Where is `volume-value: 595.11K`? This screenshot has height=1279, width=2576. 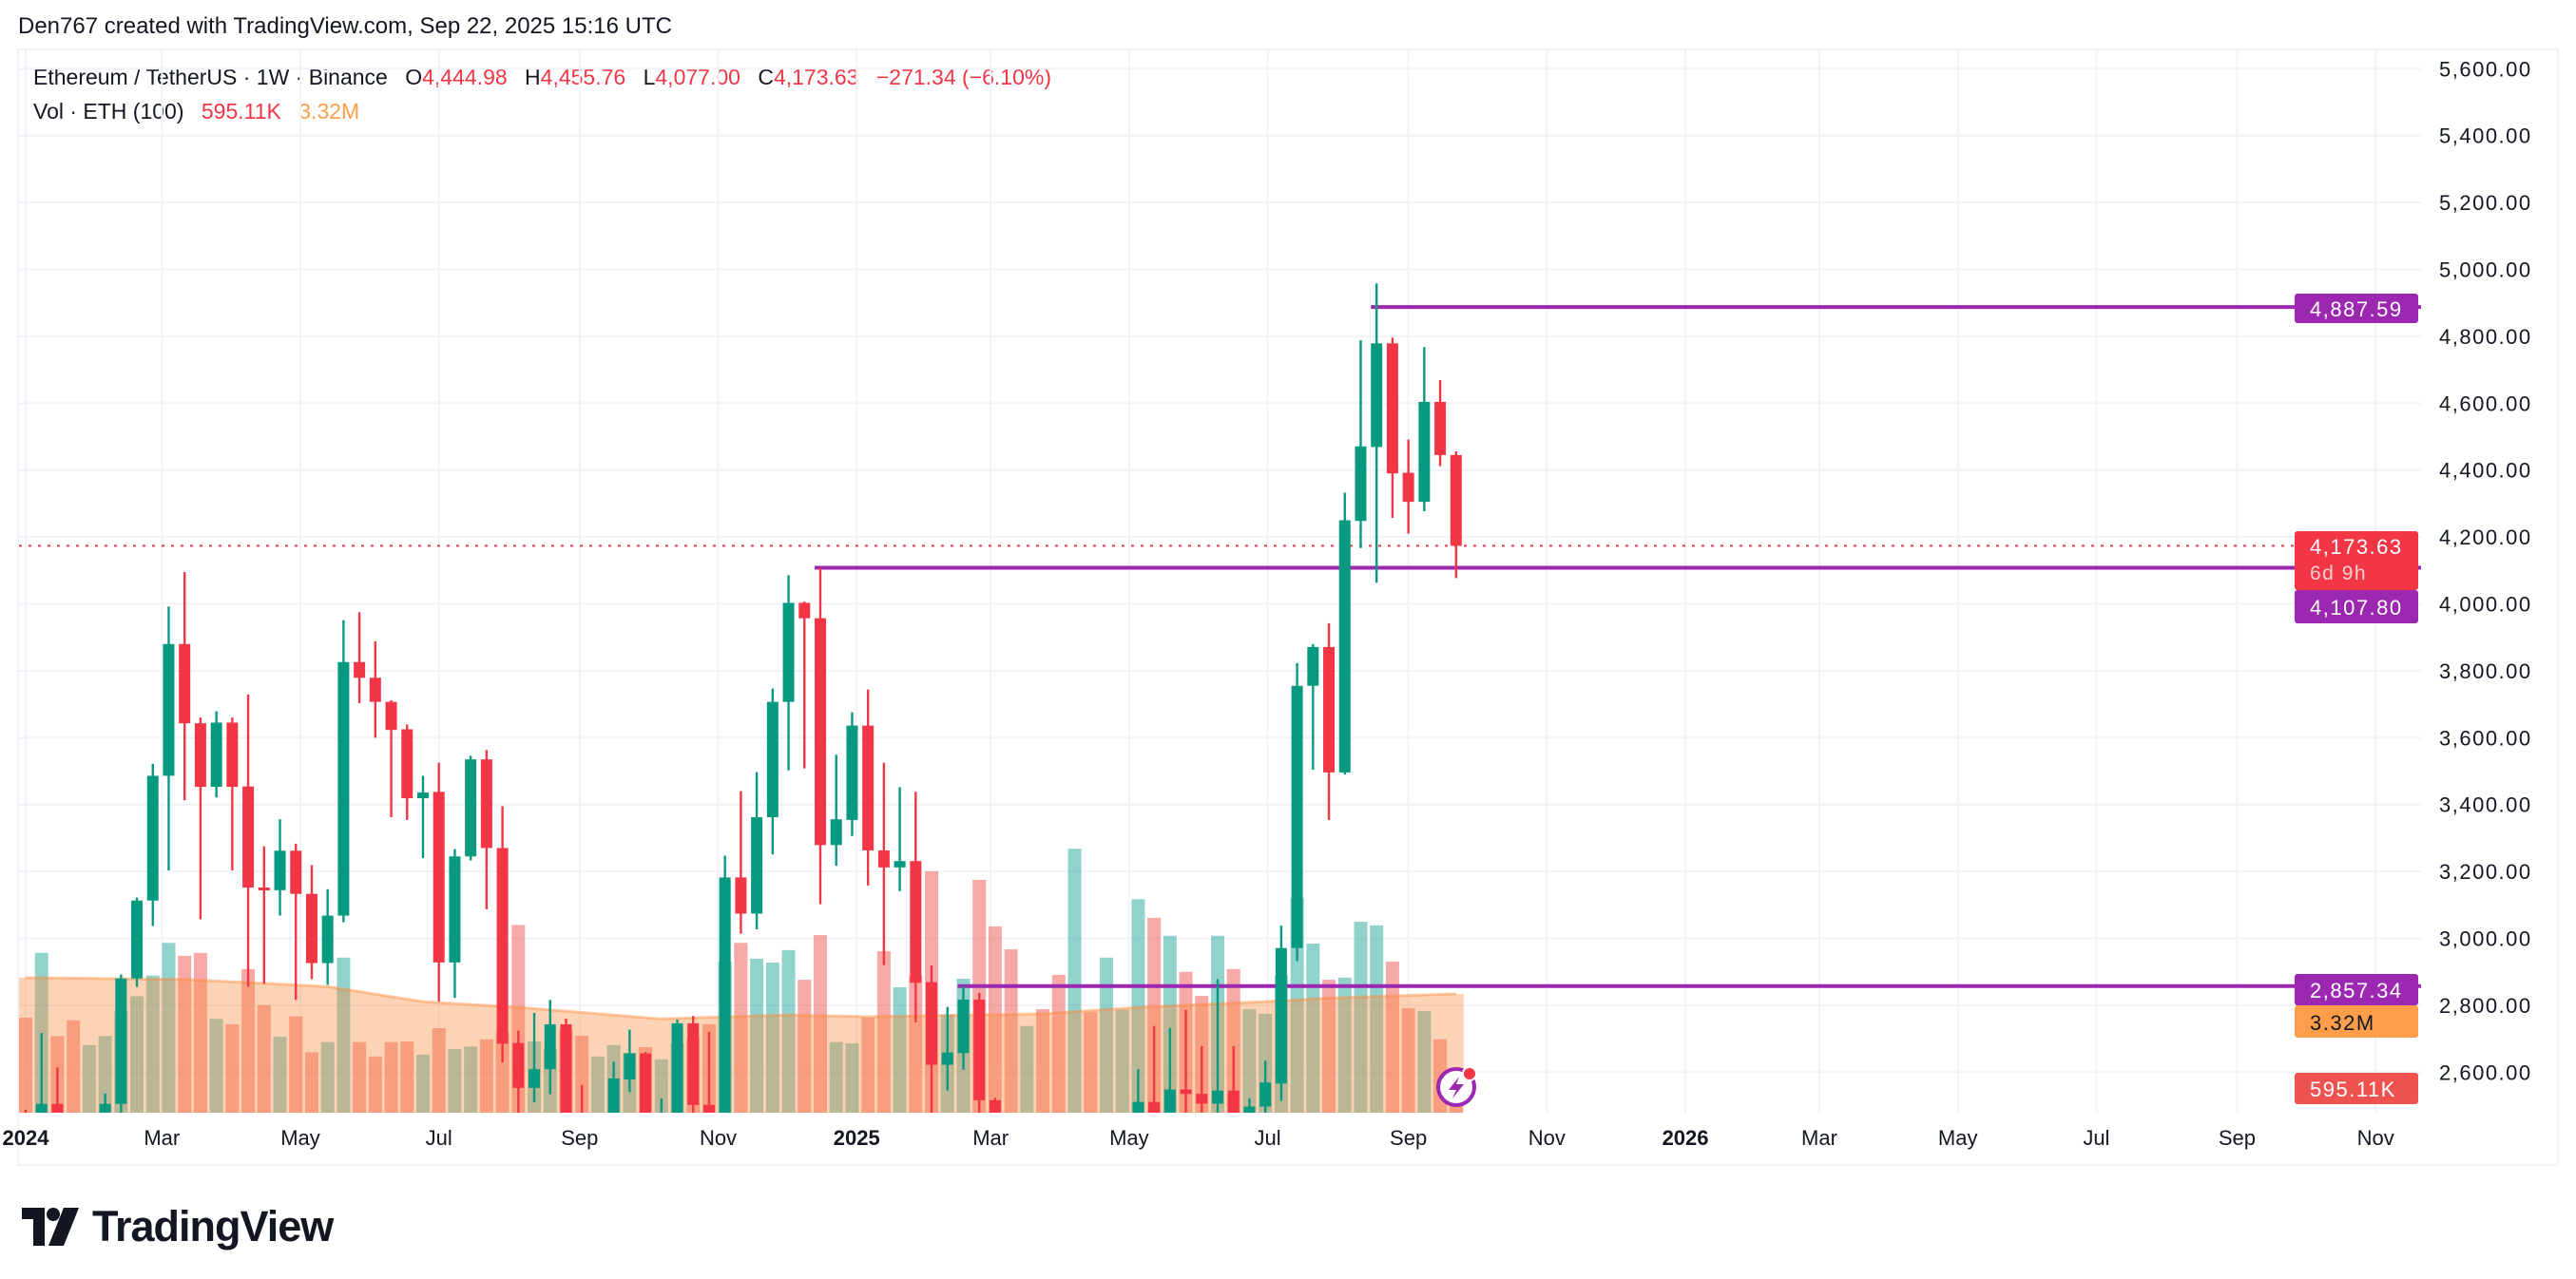 volume-value: 595.11K is located at coordinates (241, 111).